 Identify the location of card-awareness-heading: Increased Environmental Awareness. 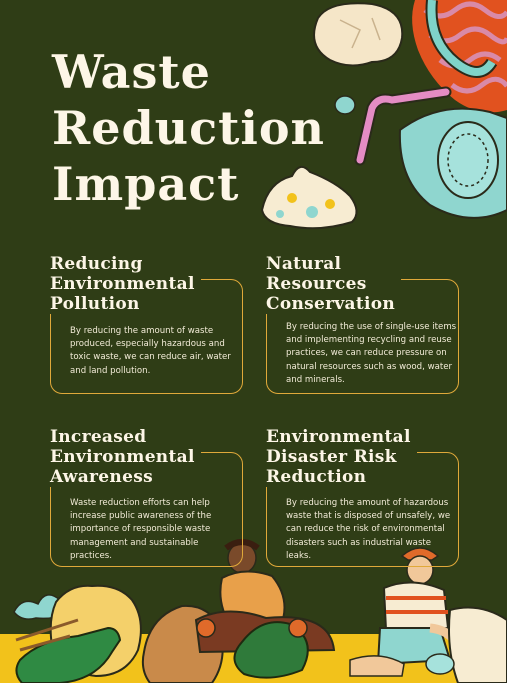
(125, 457).